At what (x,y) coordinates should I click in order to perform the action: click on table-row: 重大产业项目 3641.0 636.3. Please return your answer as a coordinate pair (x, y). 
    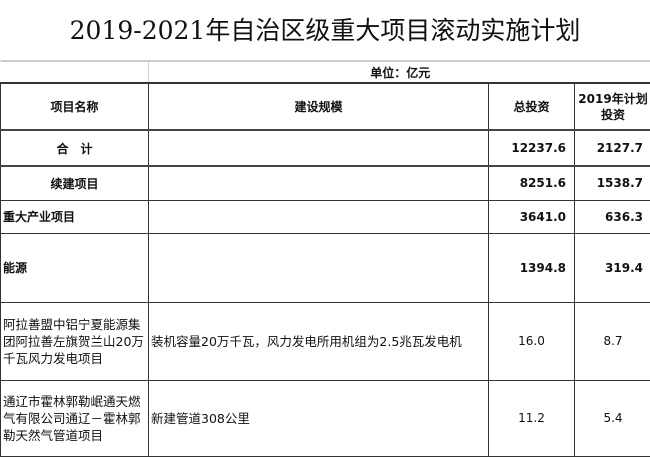
    Looking at the image, I should click on (325, 216).